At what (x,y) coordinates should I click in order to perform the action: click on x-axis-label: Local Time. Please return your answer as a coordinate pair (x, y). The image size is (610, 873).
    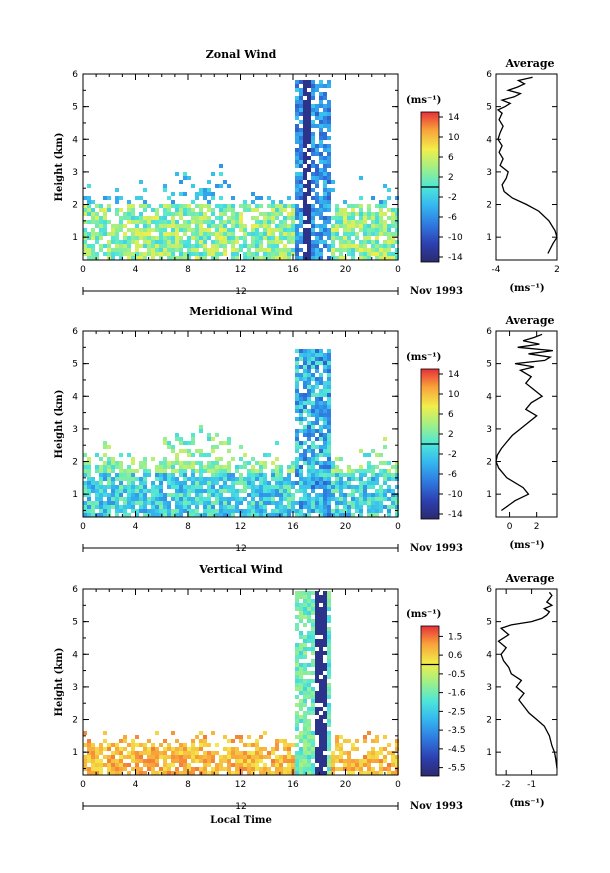
    Looking at the image, I should click on (241, 820).